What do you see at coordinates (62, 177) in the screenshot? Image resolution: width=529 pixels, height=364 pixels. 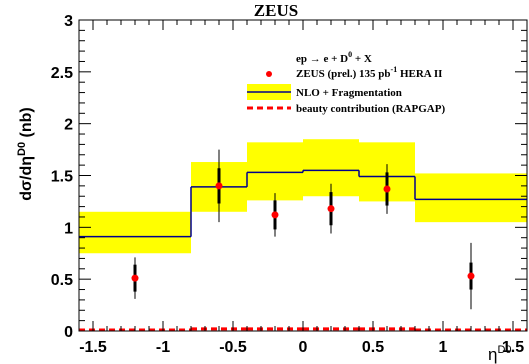 I see `y-tick-label: 1.5` at bounding box center [62, 177].